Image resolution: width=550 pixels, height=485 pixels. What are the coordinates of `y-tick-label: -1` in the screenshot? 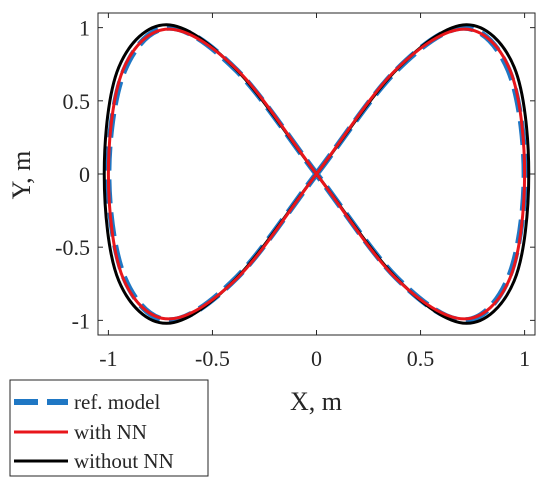 It's located at (81, 320).